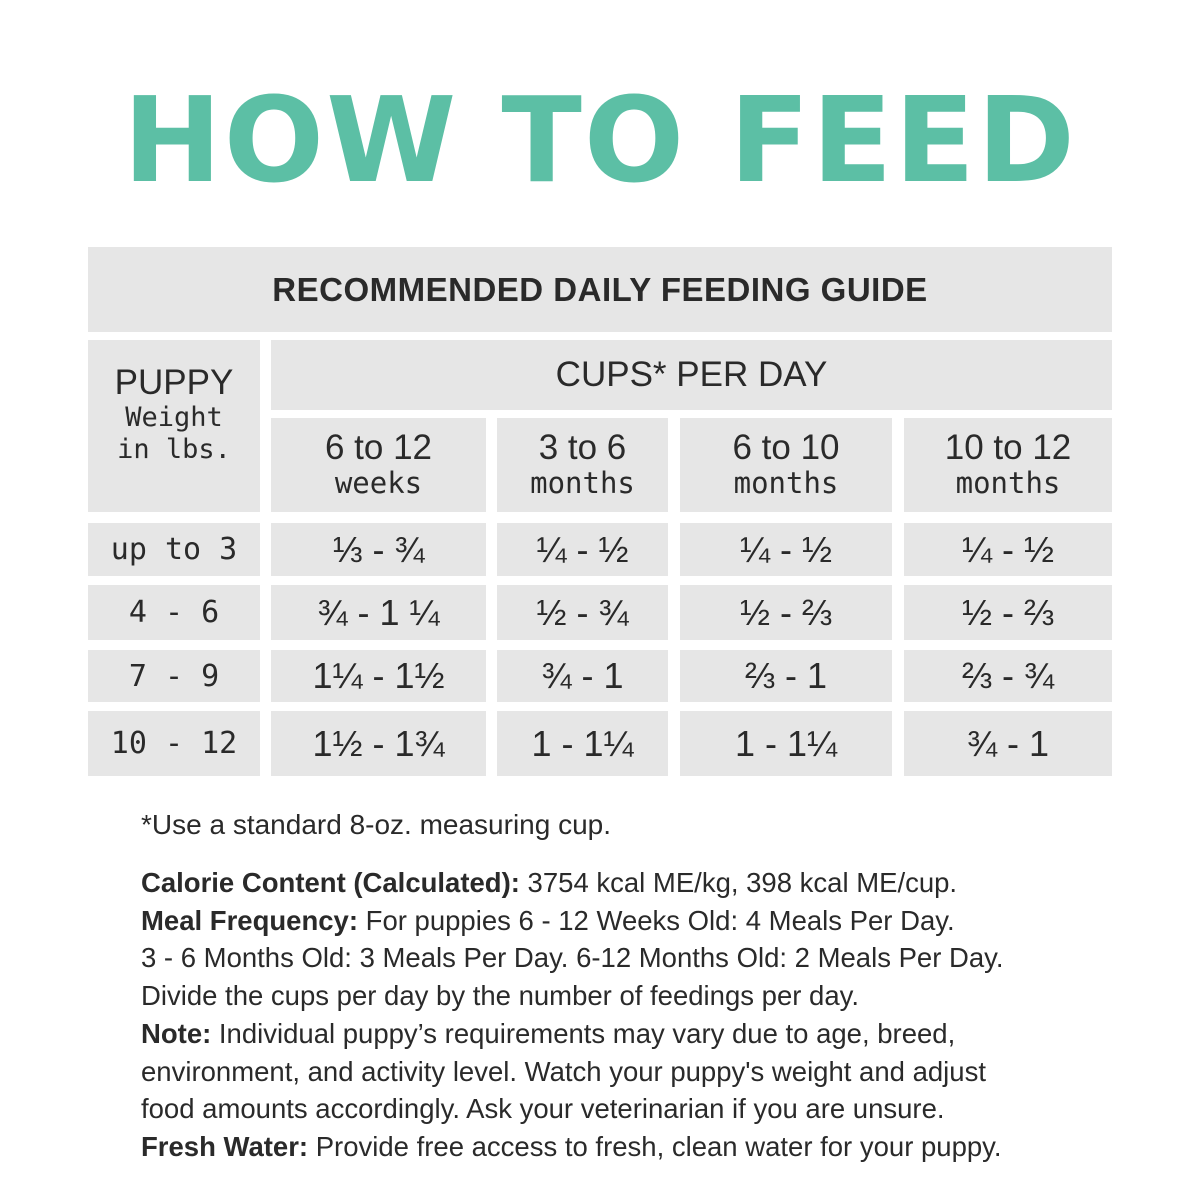 The width and height of the screenshot is (1200, 1200). Describe the element at coordinates (691, 375) in the screenshot. I see `cups-per-day-header: CUPS* PER DAY` at that location.